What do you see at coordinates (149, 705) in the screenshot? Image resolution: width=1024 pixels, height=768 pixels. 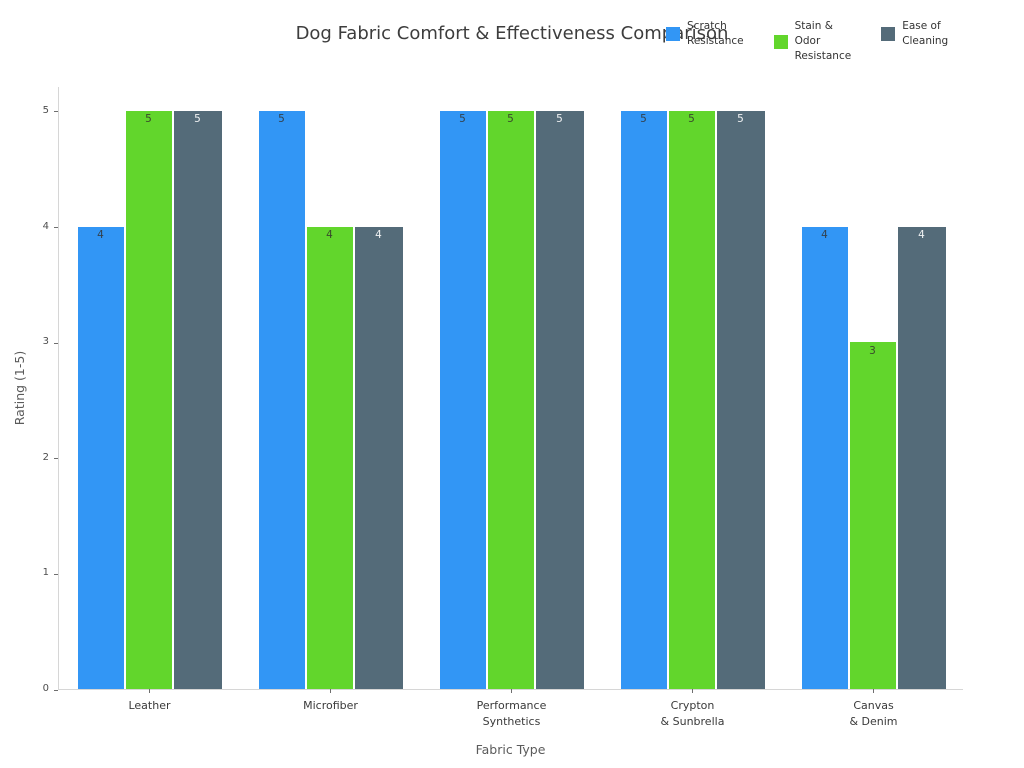 I see `x-tick-label: Leather` at bounding box center [149, 705].